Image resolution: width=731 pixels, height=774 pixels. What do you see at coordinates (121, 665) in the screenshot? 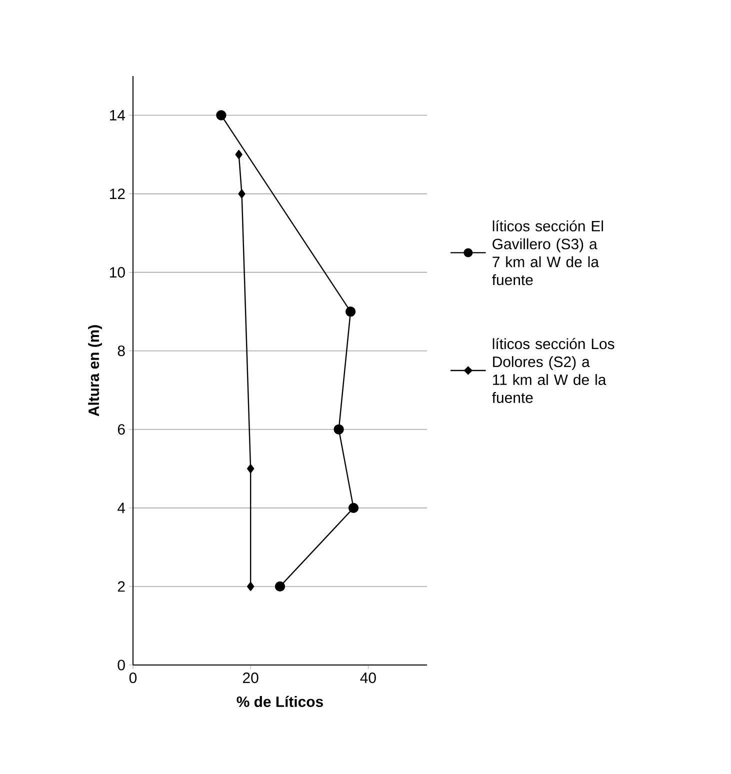
I see `y-tick-label: 0` at bounding box center [121, 665].